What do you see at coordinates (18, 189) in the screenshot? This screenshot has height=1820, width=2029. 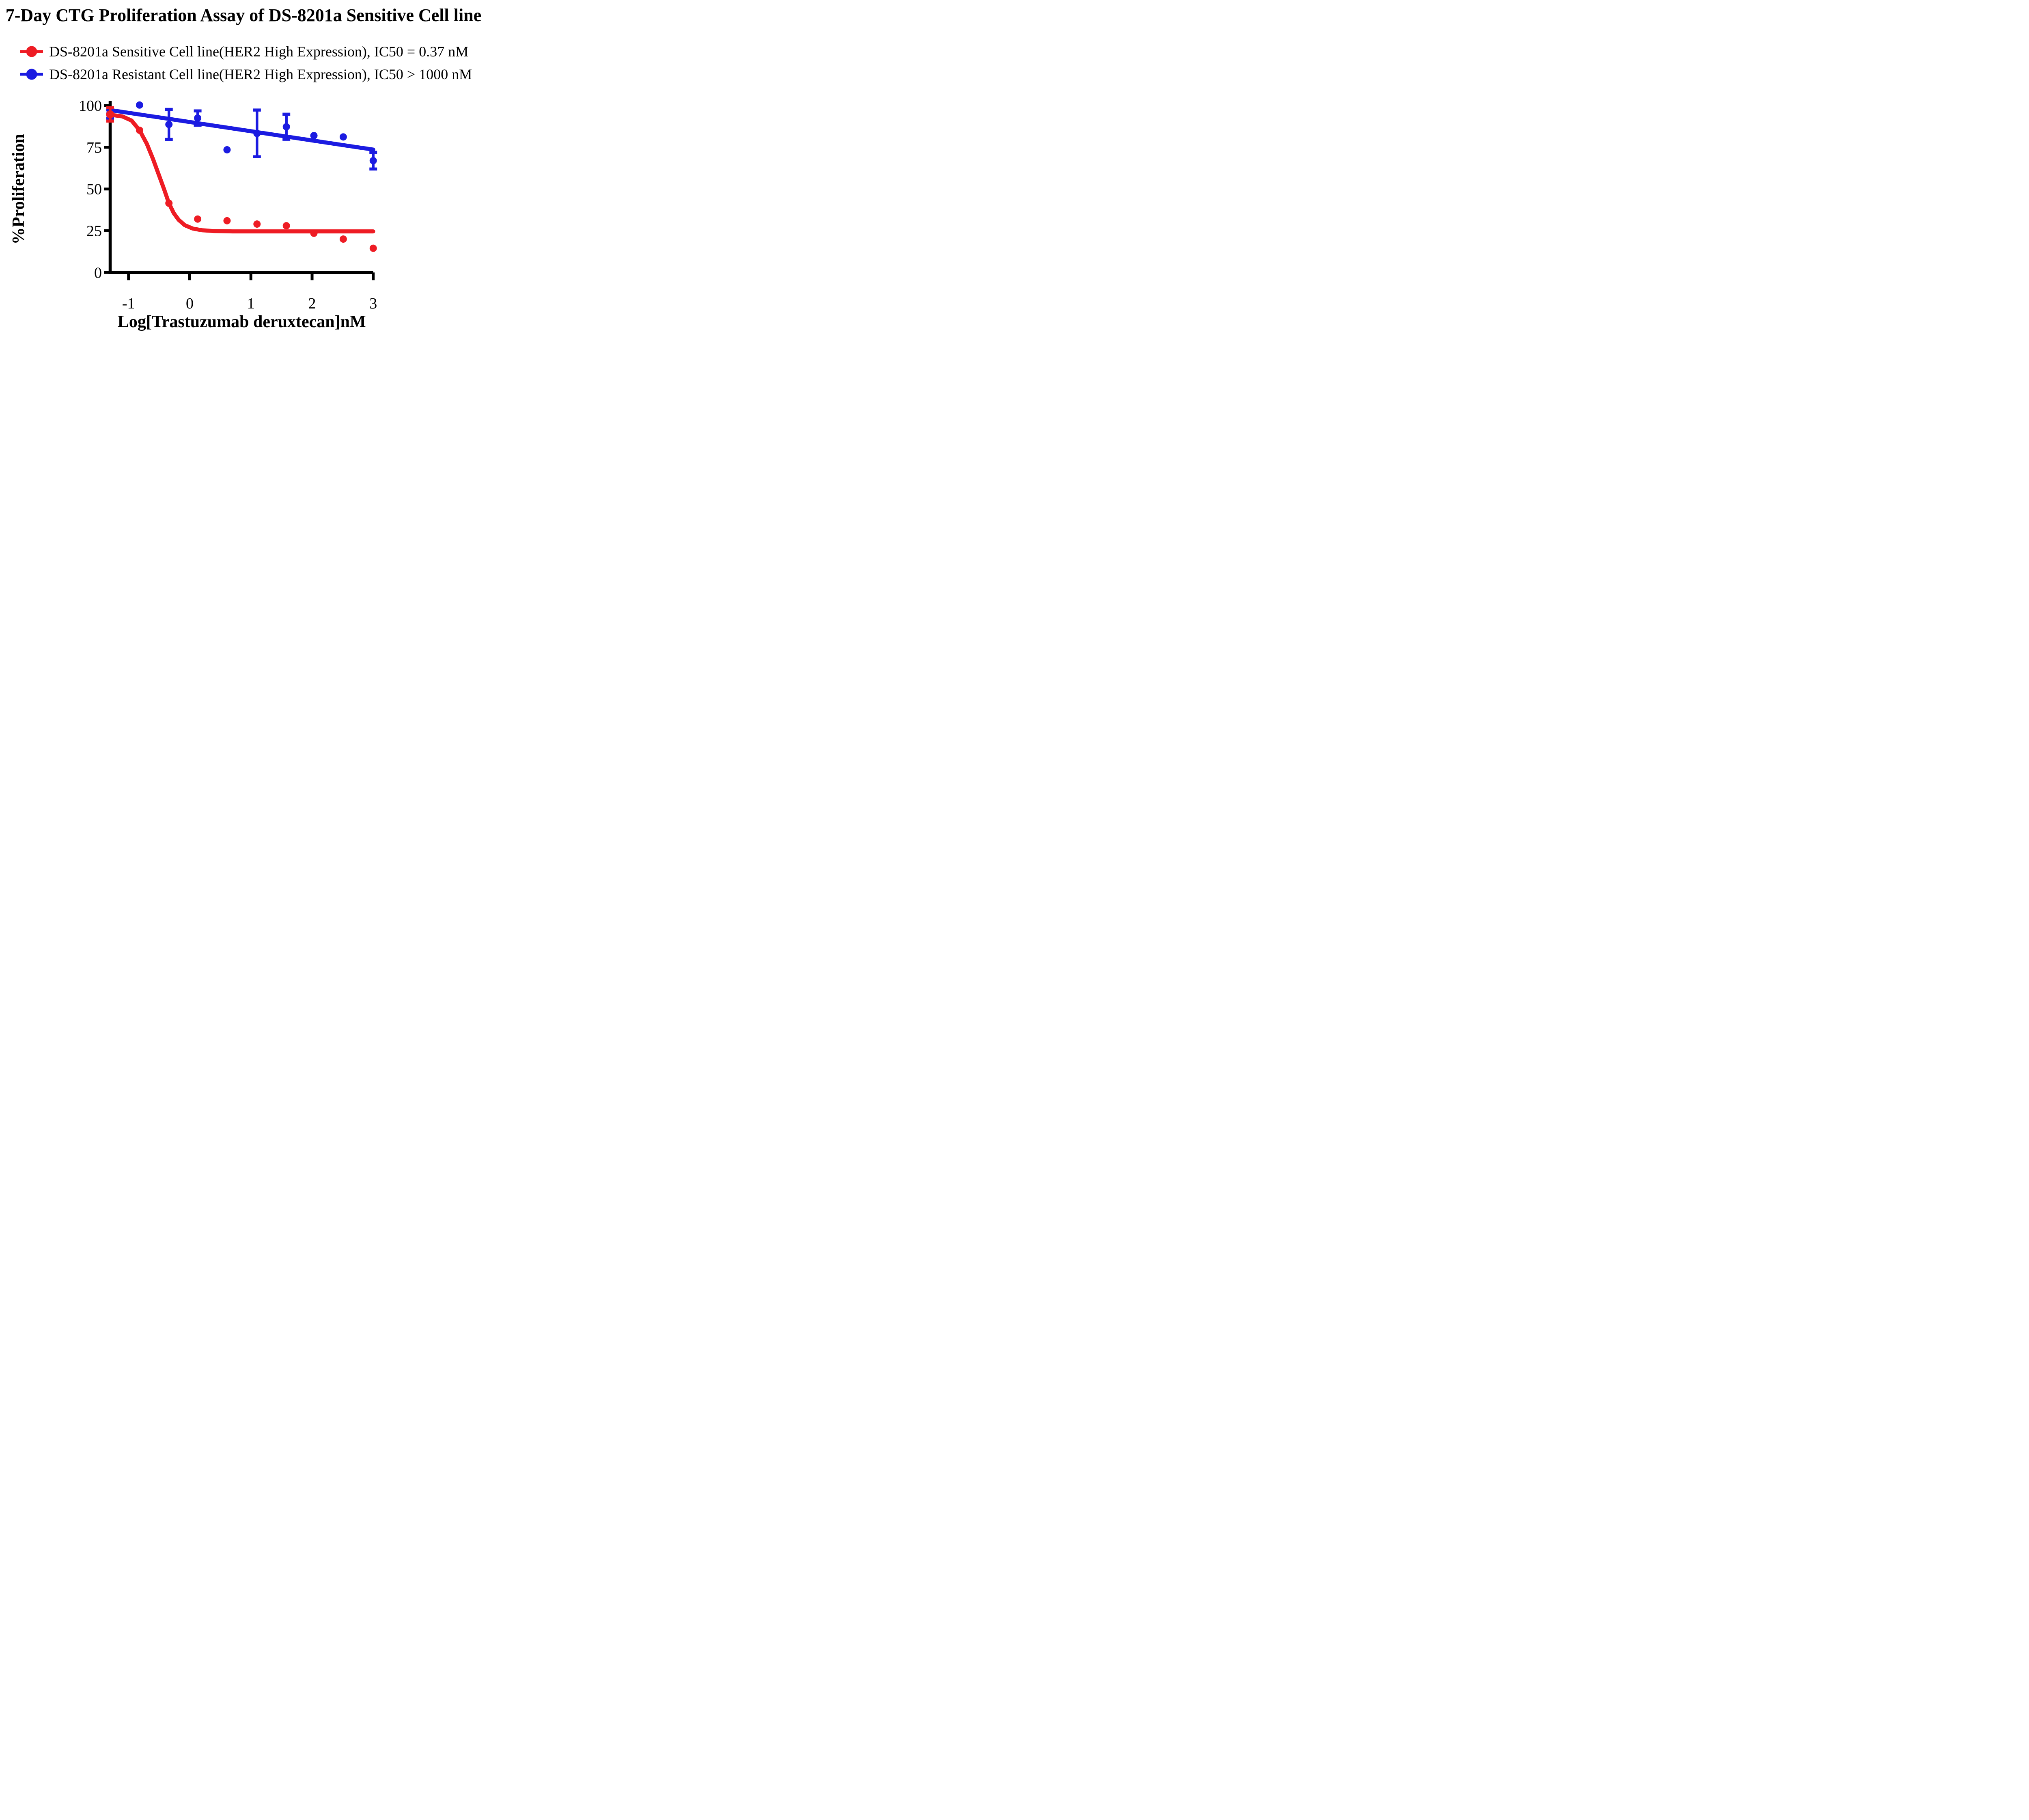 I see `y-axis-title: %Proliferation` at bounding box center [18, 189].